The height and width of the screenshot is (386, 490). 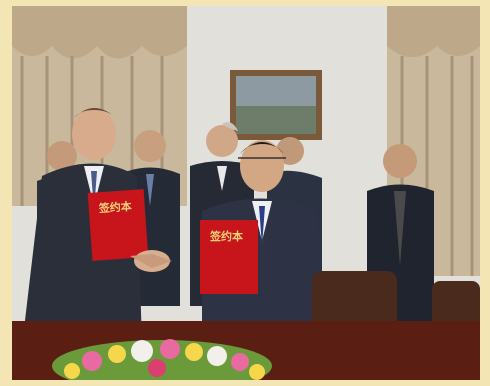 I want to click on right-curtain, so click(x=433, y=141).